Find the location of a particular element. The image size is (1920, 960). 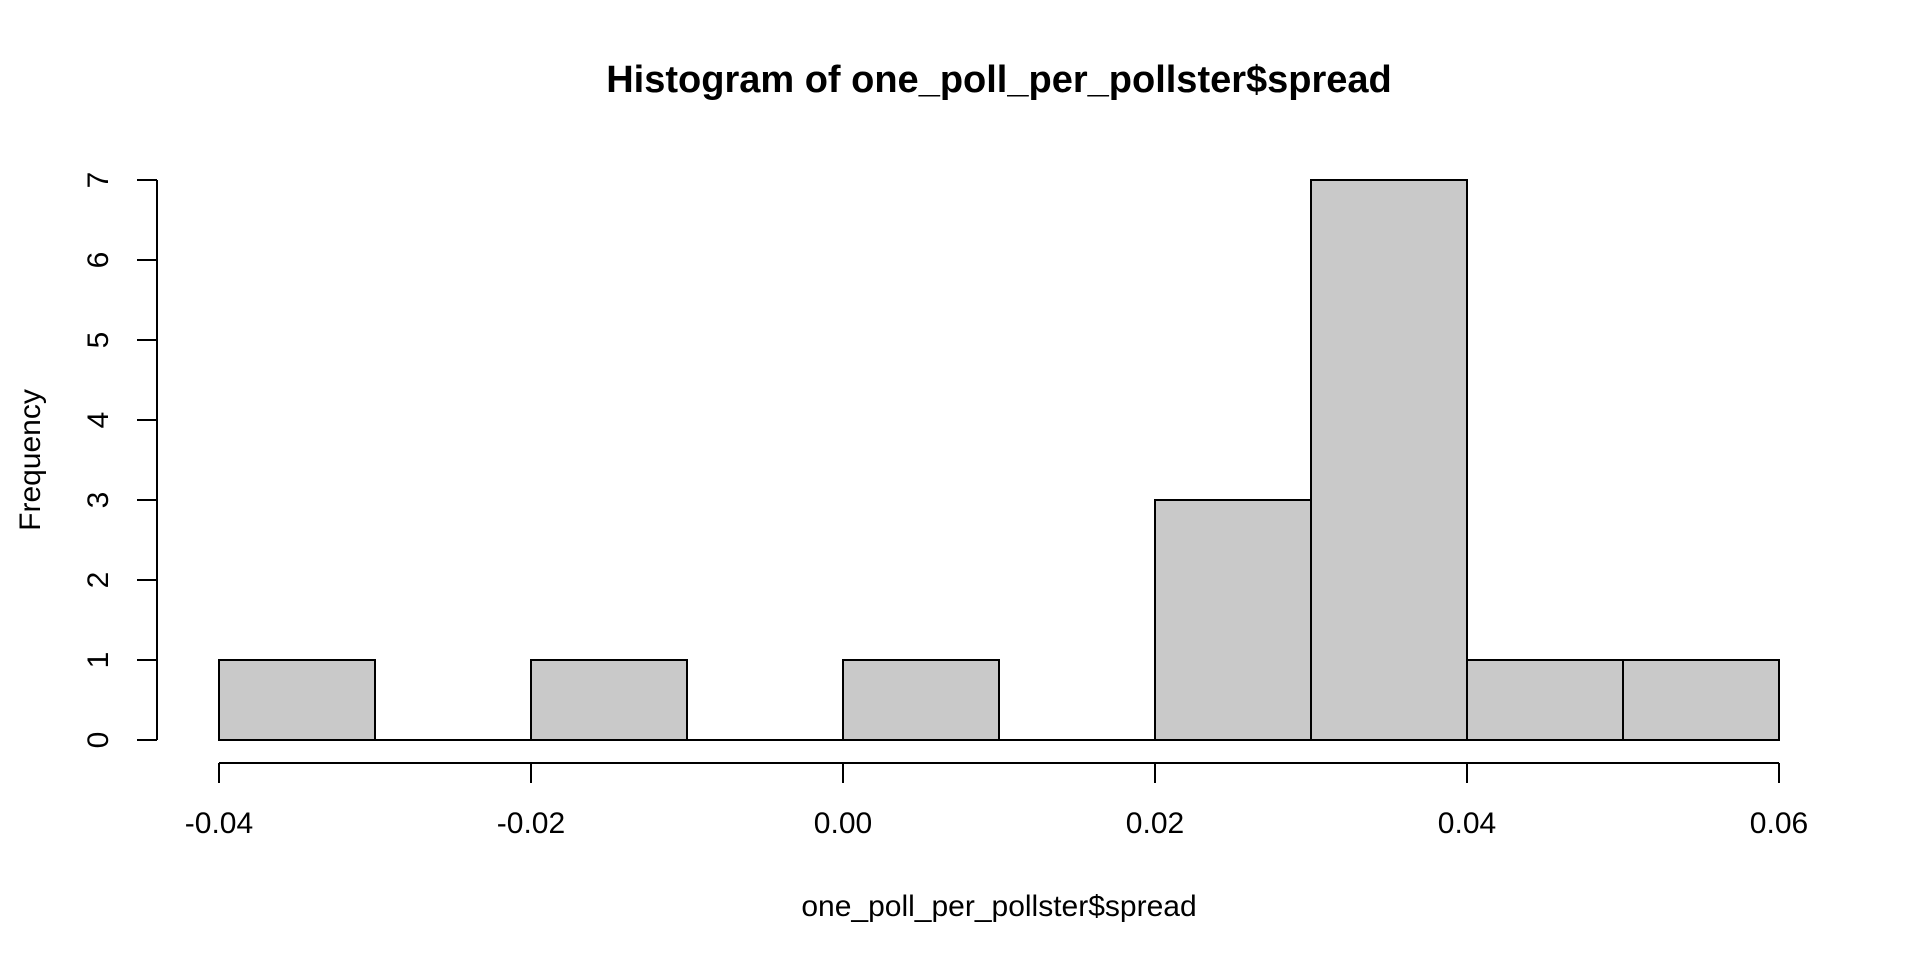

x-axis-label: one_poll_per_pollster$spread is located at coordinates (998, 906).